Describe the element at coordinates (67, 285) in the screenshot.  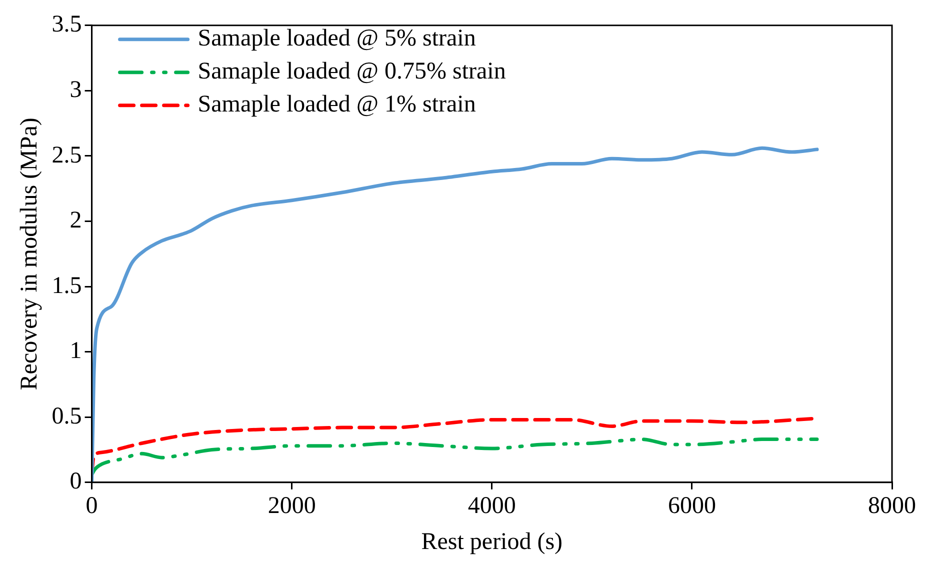
I see `y-tick-label: 1.5` at that location.